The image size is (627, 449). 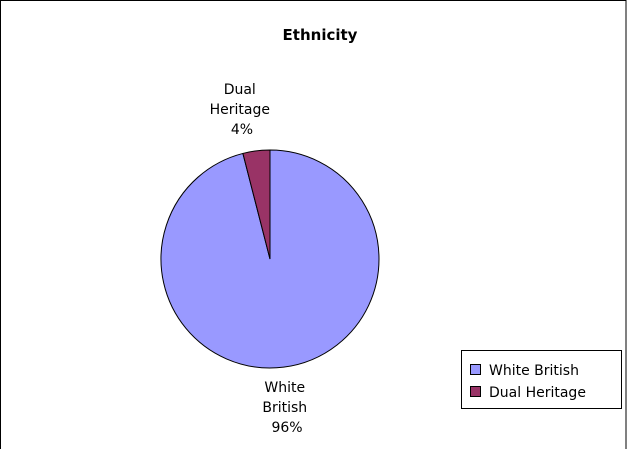 I want to click on legend-swatch-dual-heritage, so click(x=475, y=391).